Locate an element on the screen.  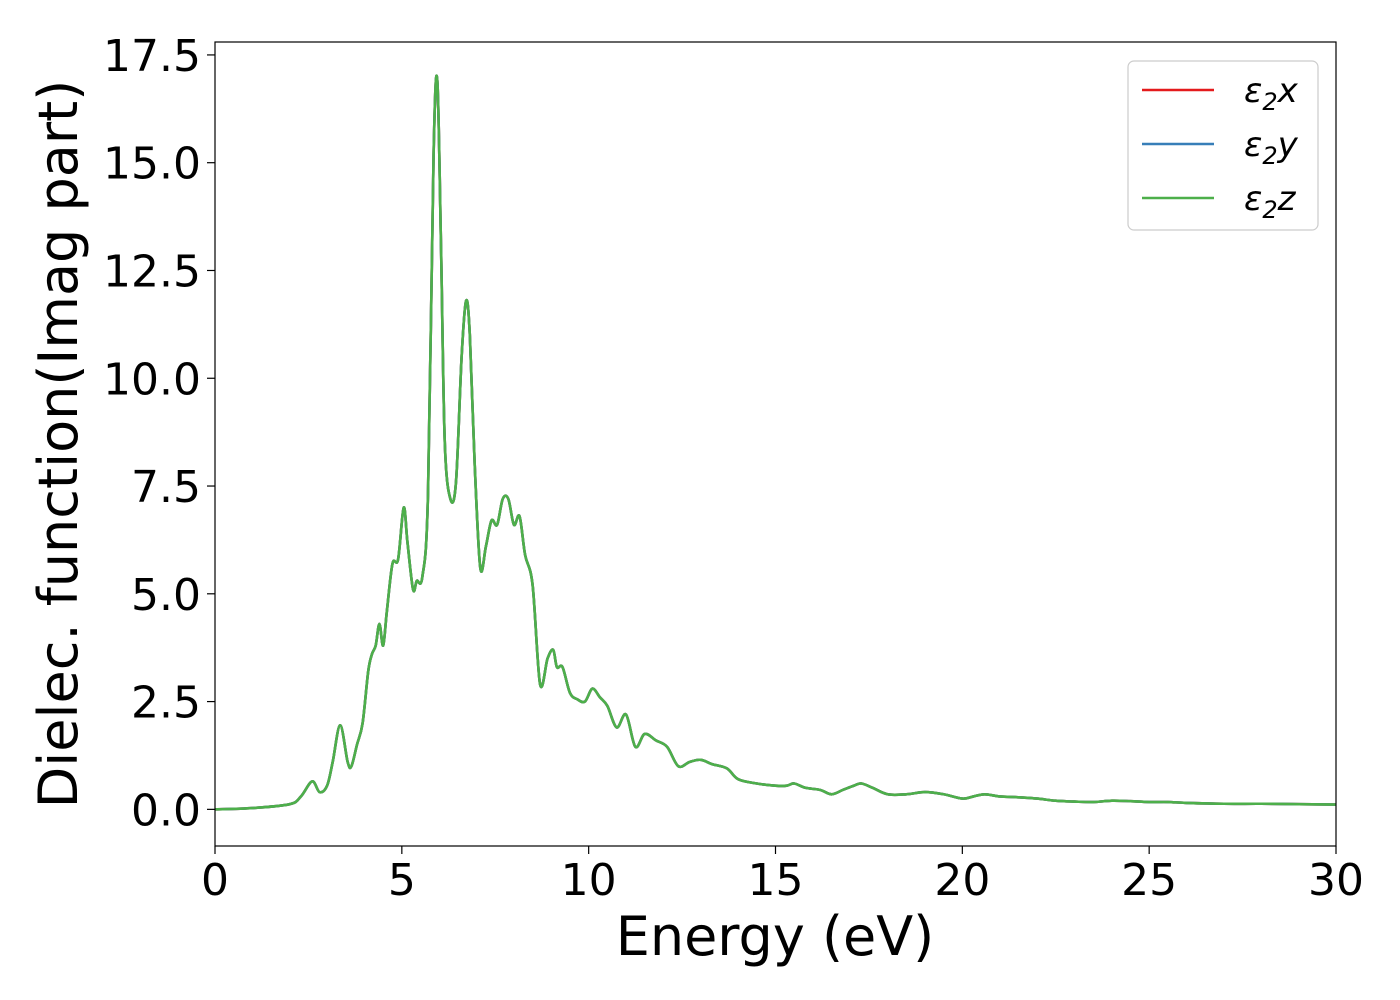
legend-label-x: ε2x is located at coordinates (1271, 93).